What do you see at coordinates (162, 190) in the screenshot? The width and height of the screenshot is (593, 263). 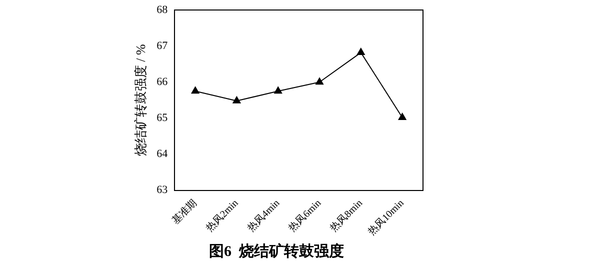 I see `y-tick-label: 63` at bounding box center [162, 190].